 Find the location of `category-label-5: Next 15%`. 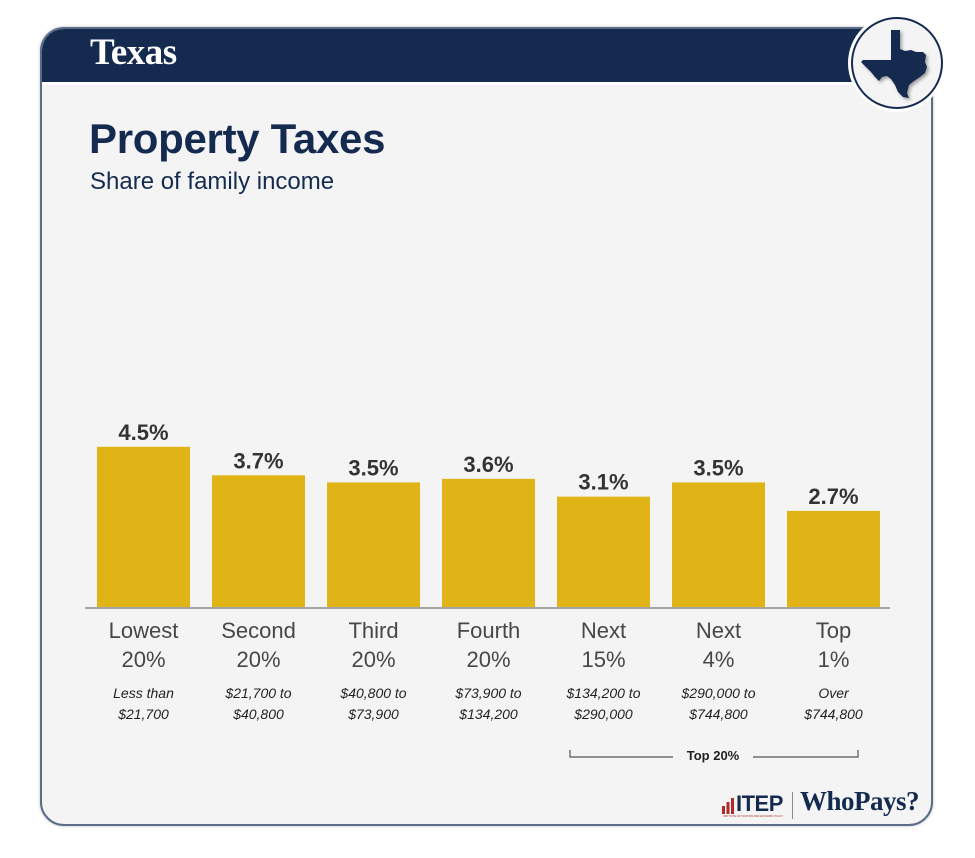

category-label-5: Next 15% is located at coordinates (603, 645).